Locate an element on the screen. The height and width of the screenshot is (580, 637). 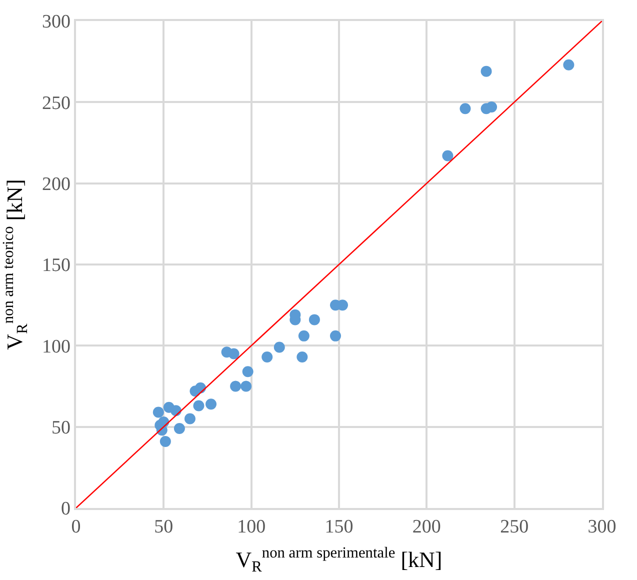
y-tick-label: 200 is located at coordinates (56, 184).